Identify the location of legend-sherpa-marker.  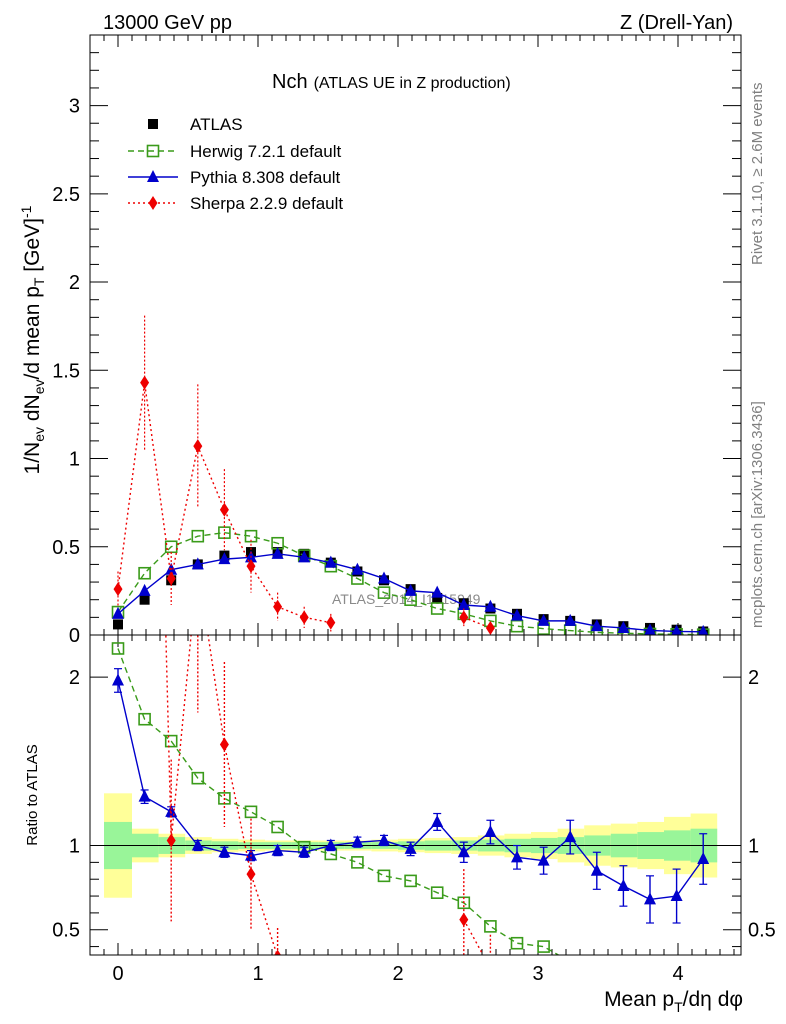
(153, 203).